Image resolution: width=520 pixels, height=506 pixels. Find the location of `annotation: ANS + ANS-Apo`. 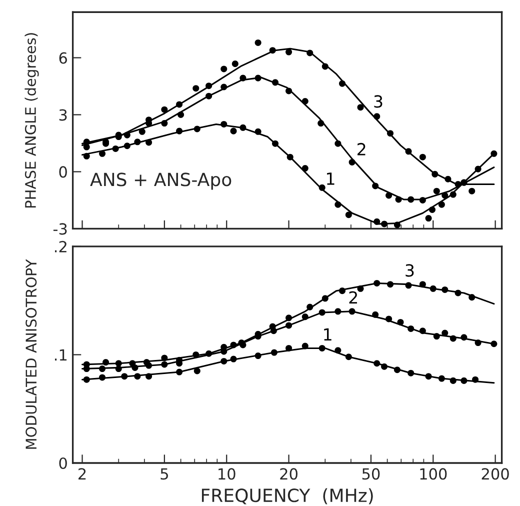

annotation: ANS + ANS-Apo is located at coordinates (161, 181).